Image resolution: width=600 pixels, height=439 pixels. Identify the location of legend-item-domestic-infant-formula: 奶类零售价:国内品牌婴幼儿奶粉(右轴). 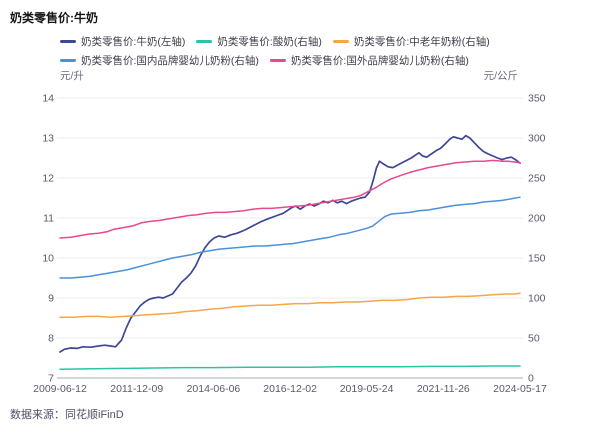
(159, 60).